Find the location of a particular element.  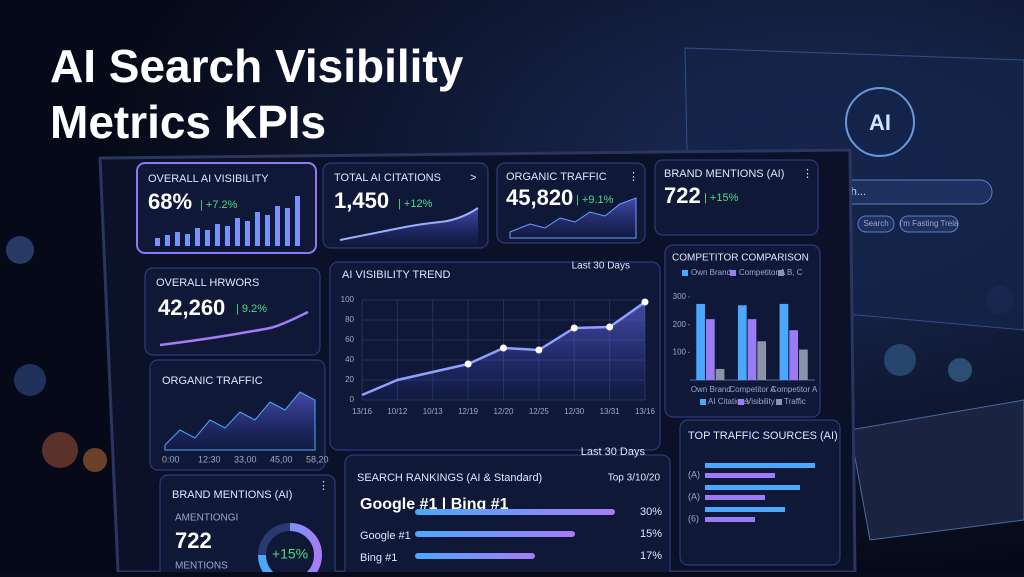

y-tick-label: 80 is located at coordinates (349, 319).